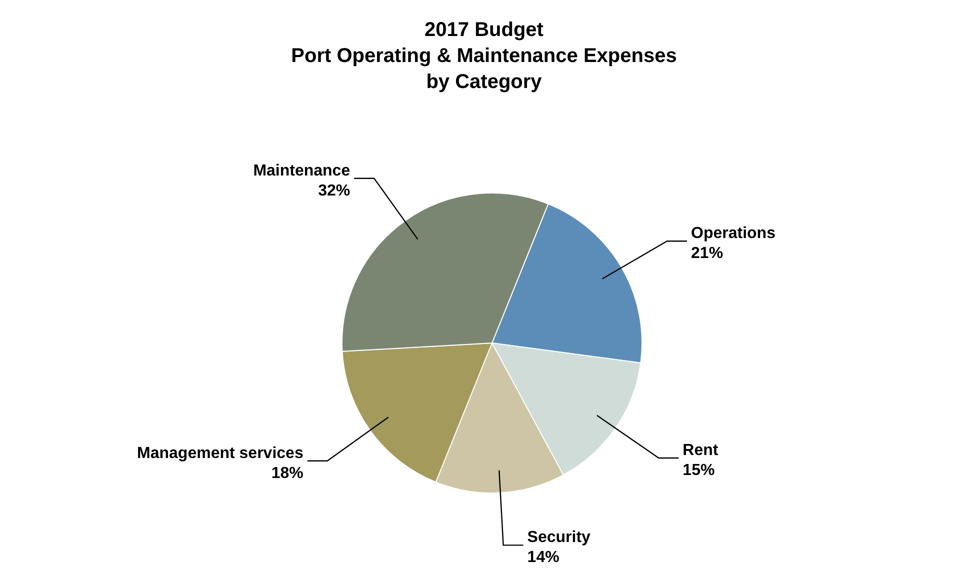  I want to click on data-label: 15%, so click(698, 470).